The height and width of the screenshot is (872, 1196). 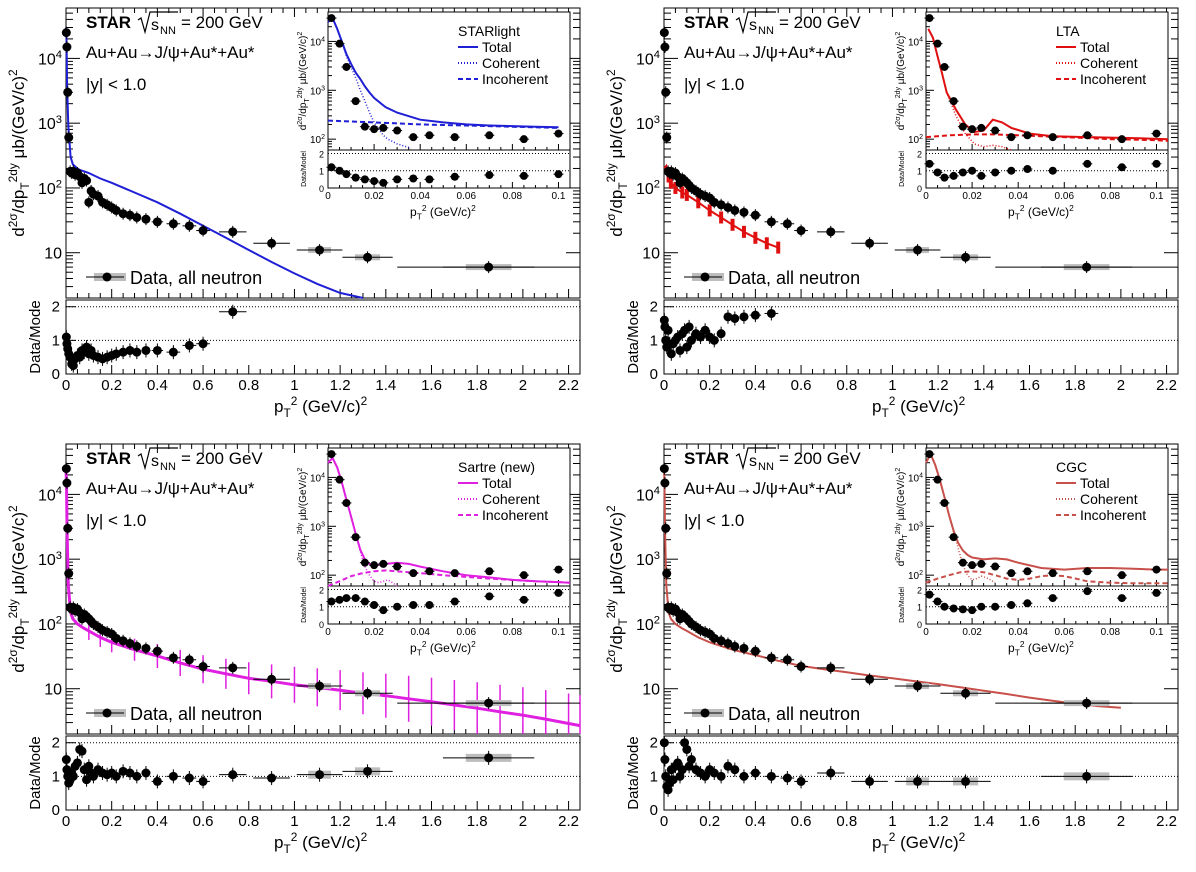 What do you see at coordinates (322, 598) in the screenshot?
I see `model-total-curve` at bounding box center [322, 598].